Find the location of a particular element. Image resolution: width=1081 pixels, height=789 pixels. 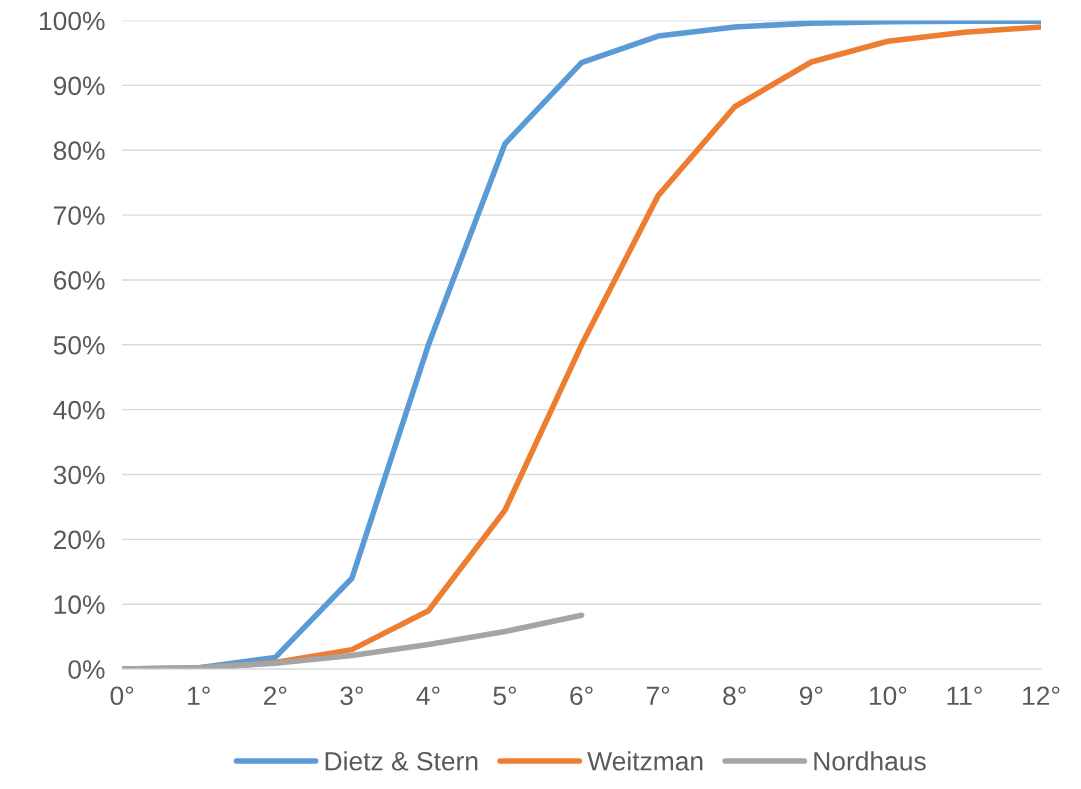

x-tick-label: 3° is located at coordinates (351, 696).